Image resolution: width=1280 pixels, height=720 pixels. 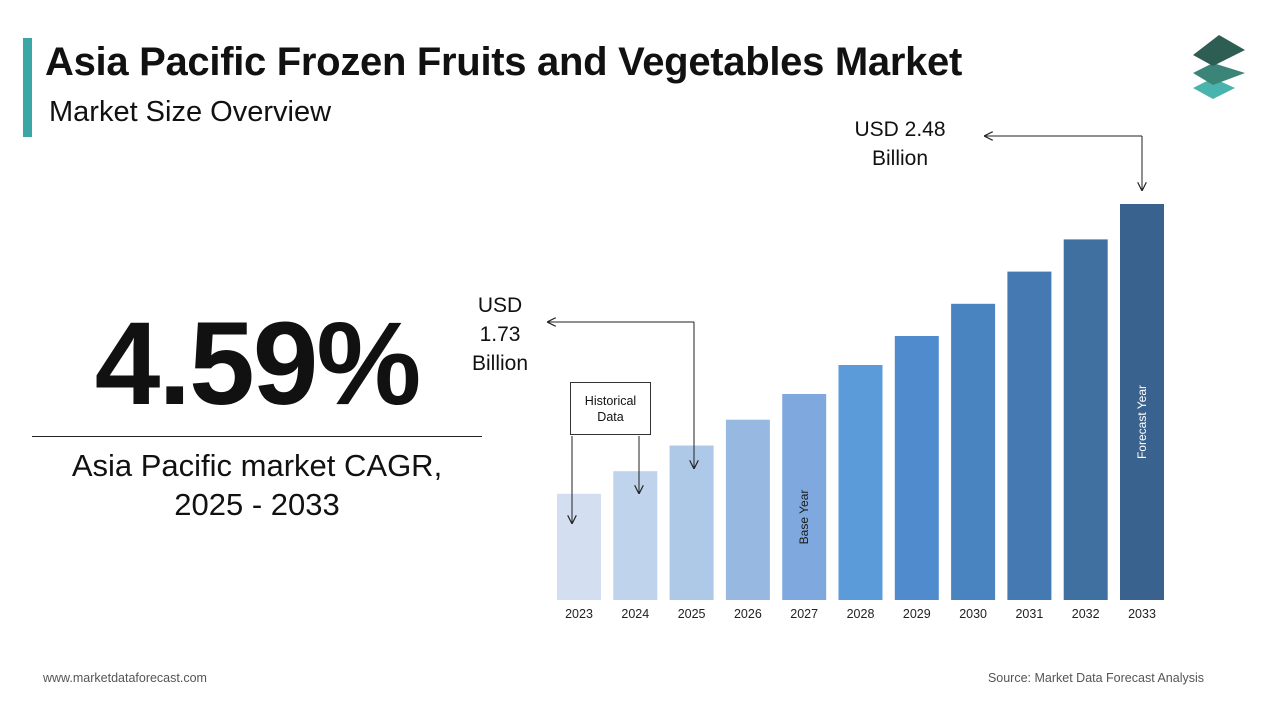 I want to click on start-value-callout: USD 1.73 Billion, so click(x=500, y=334).